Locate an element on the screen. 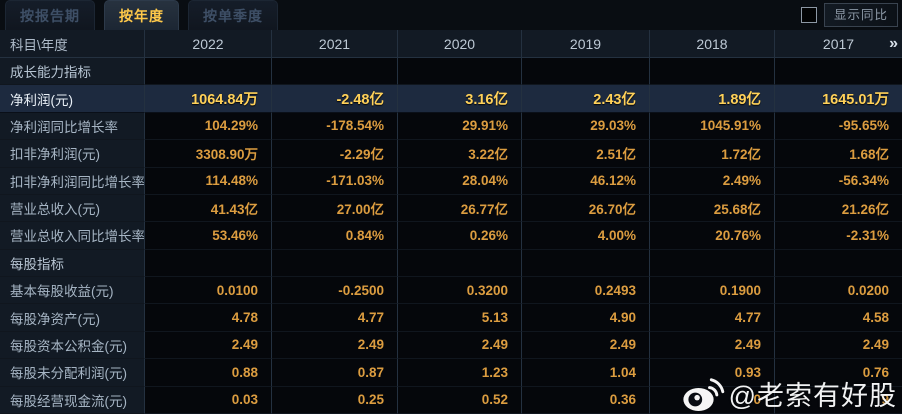 The width and height of the screenshot is (902, 414). cell-value: 29.91% is located at coordinates (460, 126).